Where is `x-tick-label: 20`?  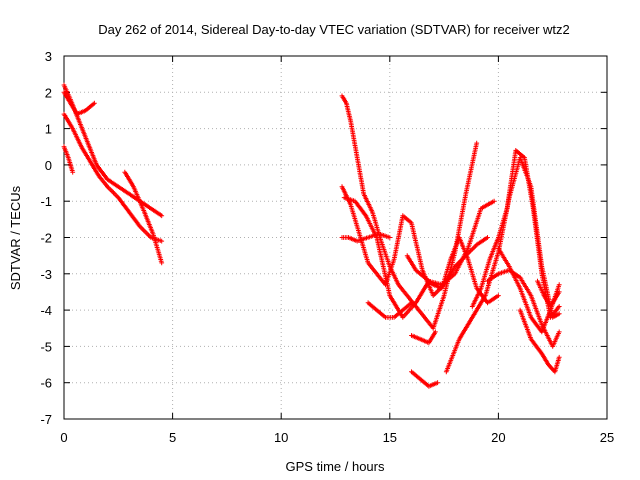
x-tick-label: 20 is located at coordinates (498, 437).